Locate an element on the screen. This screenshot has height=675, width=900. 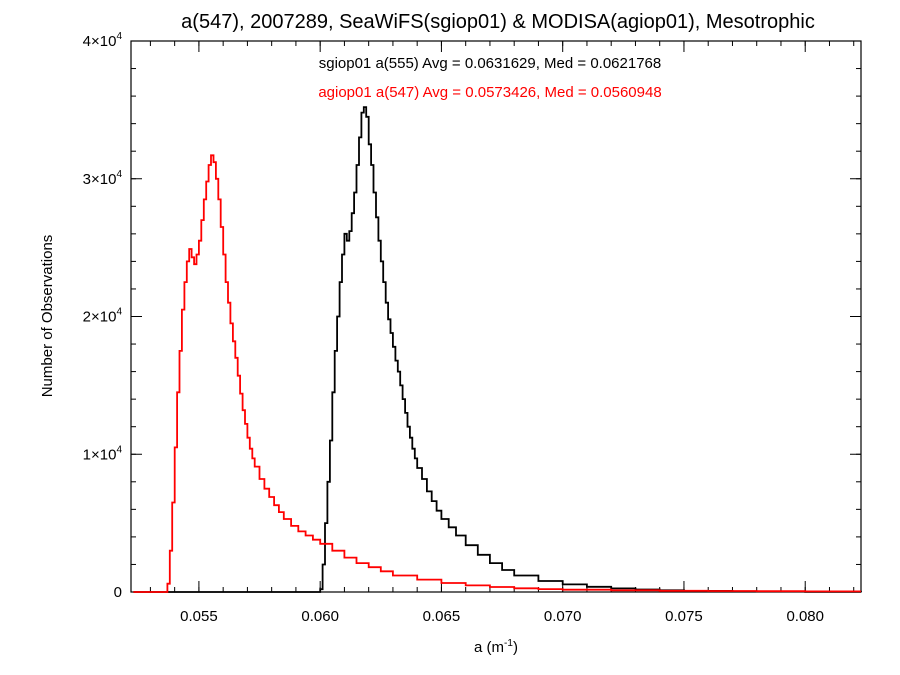
x-tick-label: 0.065 is located at coordinates (442, 616).